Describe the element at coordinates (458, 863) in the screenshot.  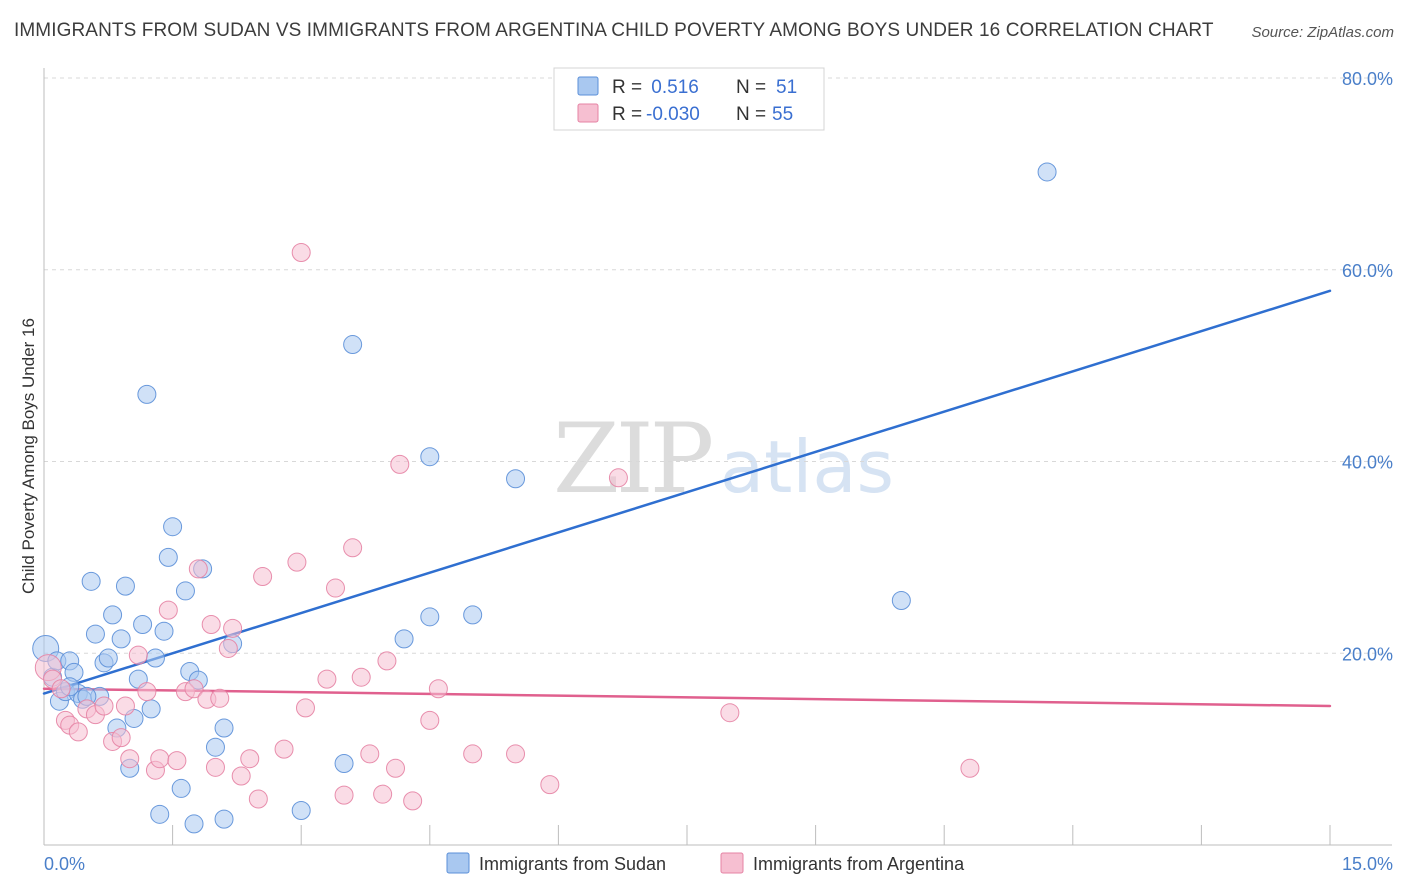
I see `series-legend-swatch-sudan` at that location.